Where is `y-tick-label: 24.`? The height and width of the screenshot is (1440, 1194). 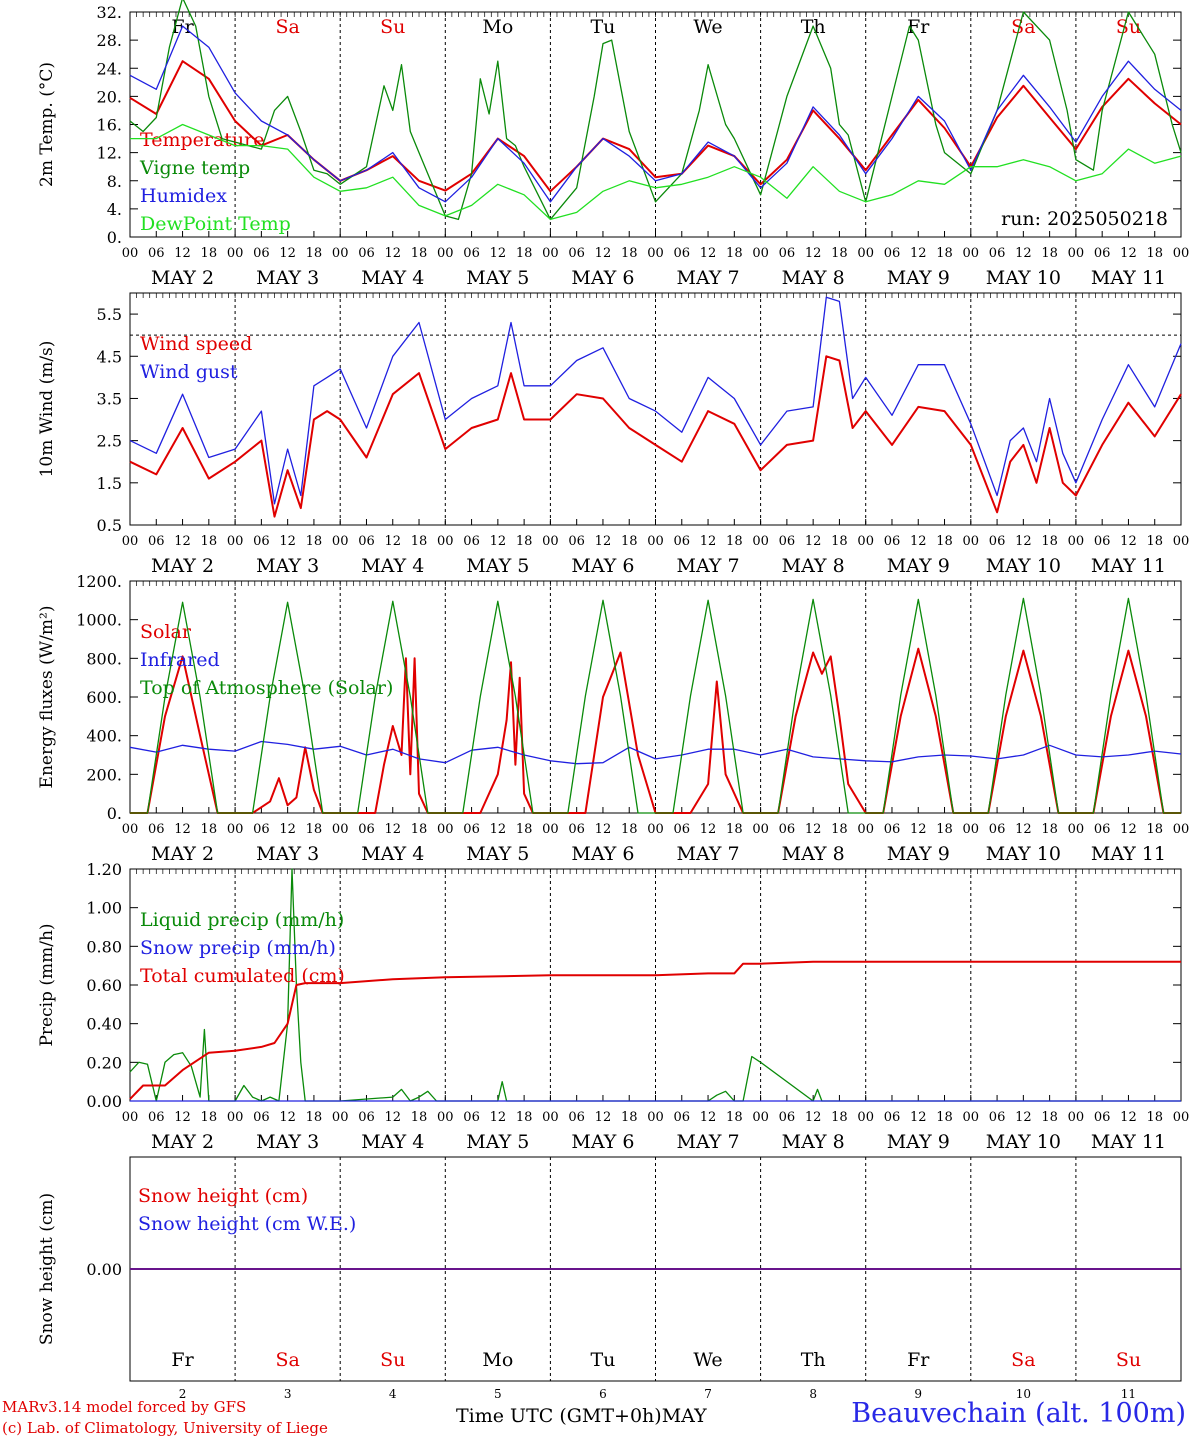
y-tick-label: 24. is located at coordinates (109, 68).